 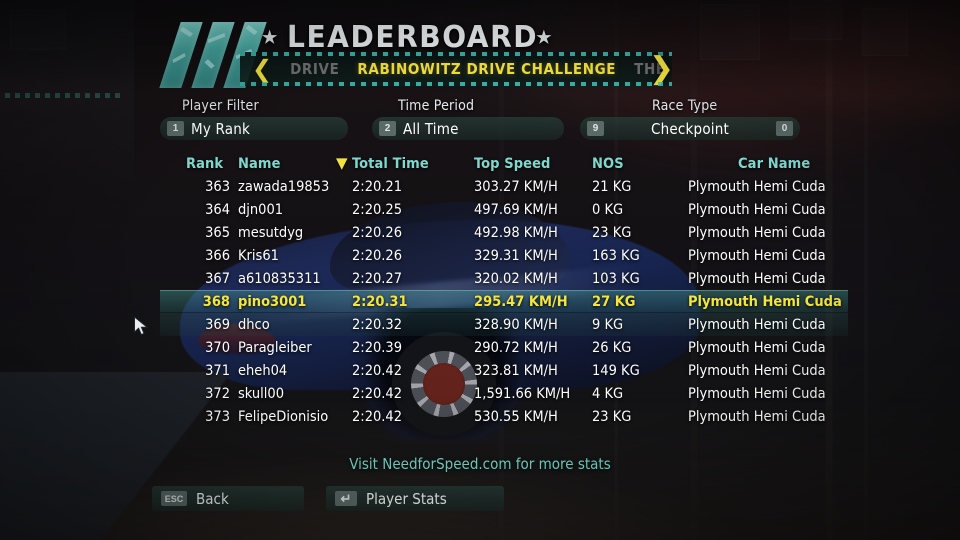 I want to click on player-filter-key-badge: 1, so click(x=175, y=128).